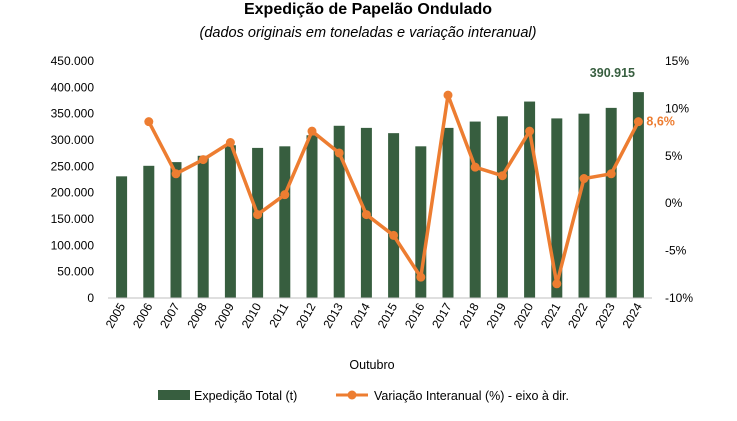  I want to click on y-left-tick-label: 250.000, so click(73, 166).